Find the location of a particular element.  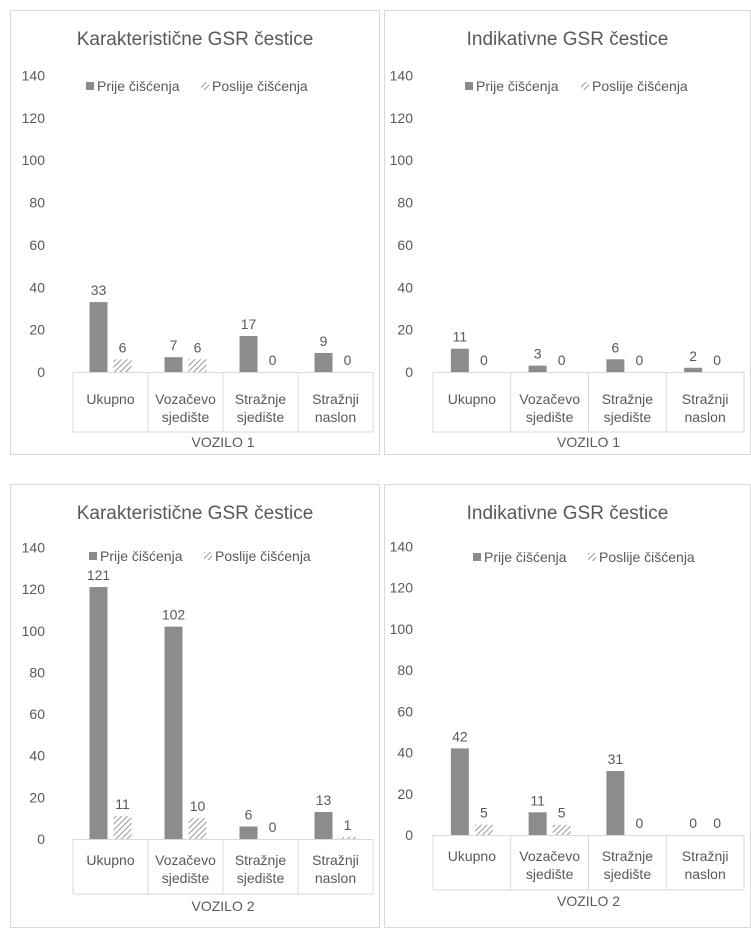

data-label: 7 is located at coordinates (174, 345).